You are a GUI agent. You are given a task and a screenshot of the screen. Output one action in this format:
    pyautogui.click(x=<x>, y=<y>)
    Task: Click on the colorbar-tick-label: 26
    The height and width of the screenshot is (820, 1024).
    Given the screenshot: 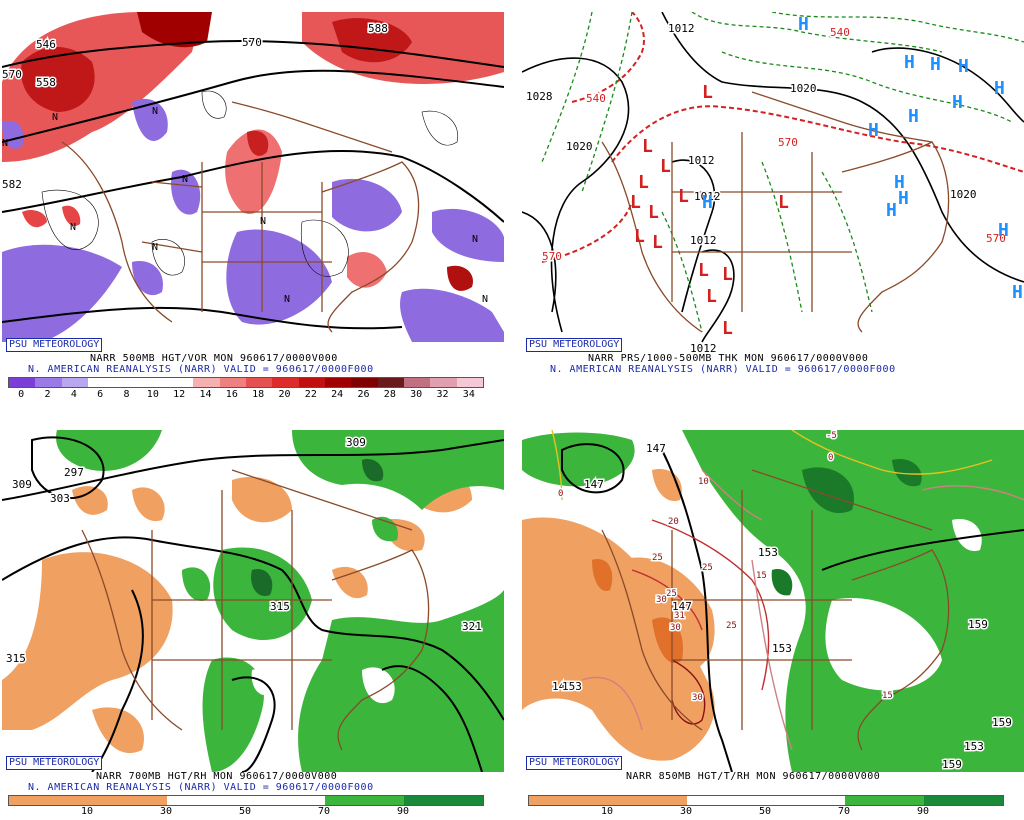 What is the action you would take?
    pyautogui.click(x=363, y=394)
    